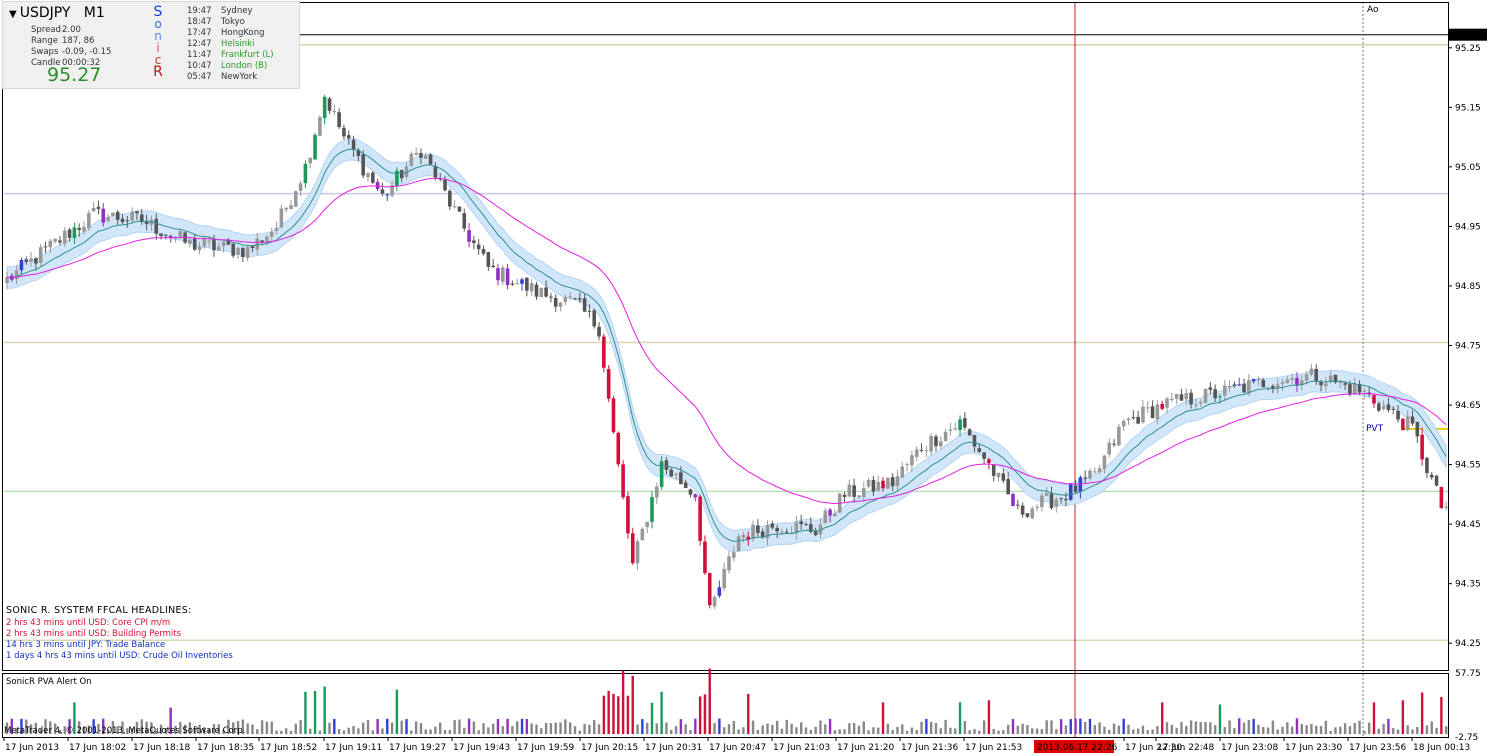 This screenshot has width=1489, height=756. What do you see at coordinates (288, 748) in the screenshot?
I see `x-tick-label: 17 Jun 18:52` at bounding box center [288, 748].